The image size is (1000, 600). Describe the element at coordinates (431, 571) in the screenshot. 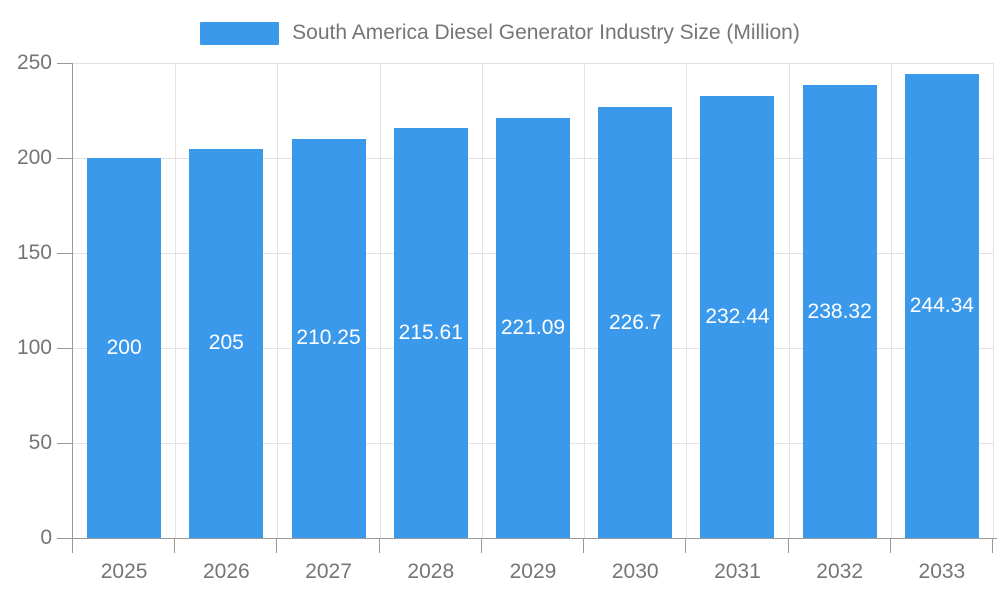

I see `x-axis-label: 2028` at that location.